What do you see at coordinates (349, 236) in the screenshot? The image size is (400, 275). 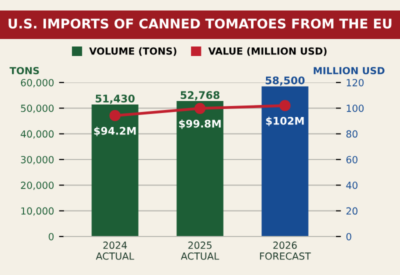 I see `y2-tick-label: 0` at bounding box center [349, 236].